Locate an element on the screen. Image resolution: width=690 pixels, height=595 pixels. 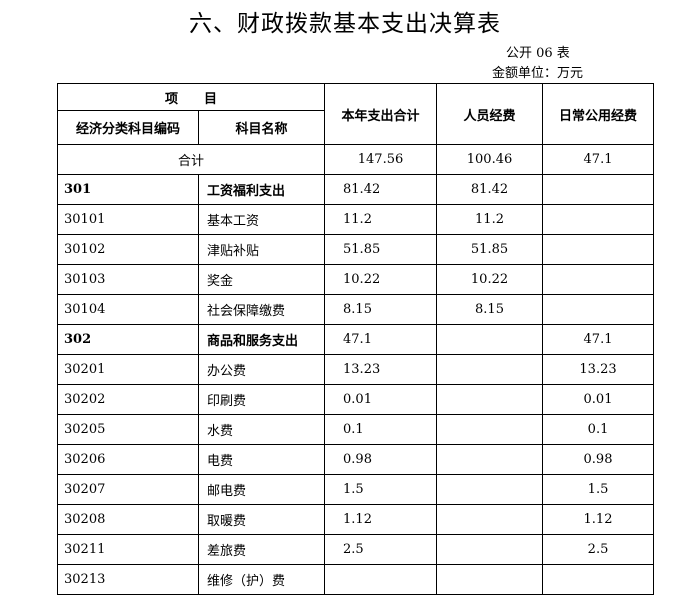
table-number: 公开 06 表 is located at coordinates (538, 53).